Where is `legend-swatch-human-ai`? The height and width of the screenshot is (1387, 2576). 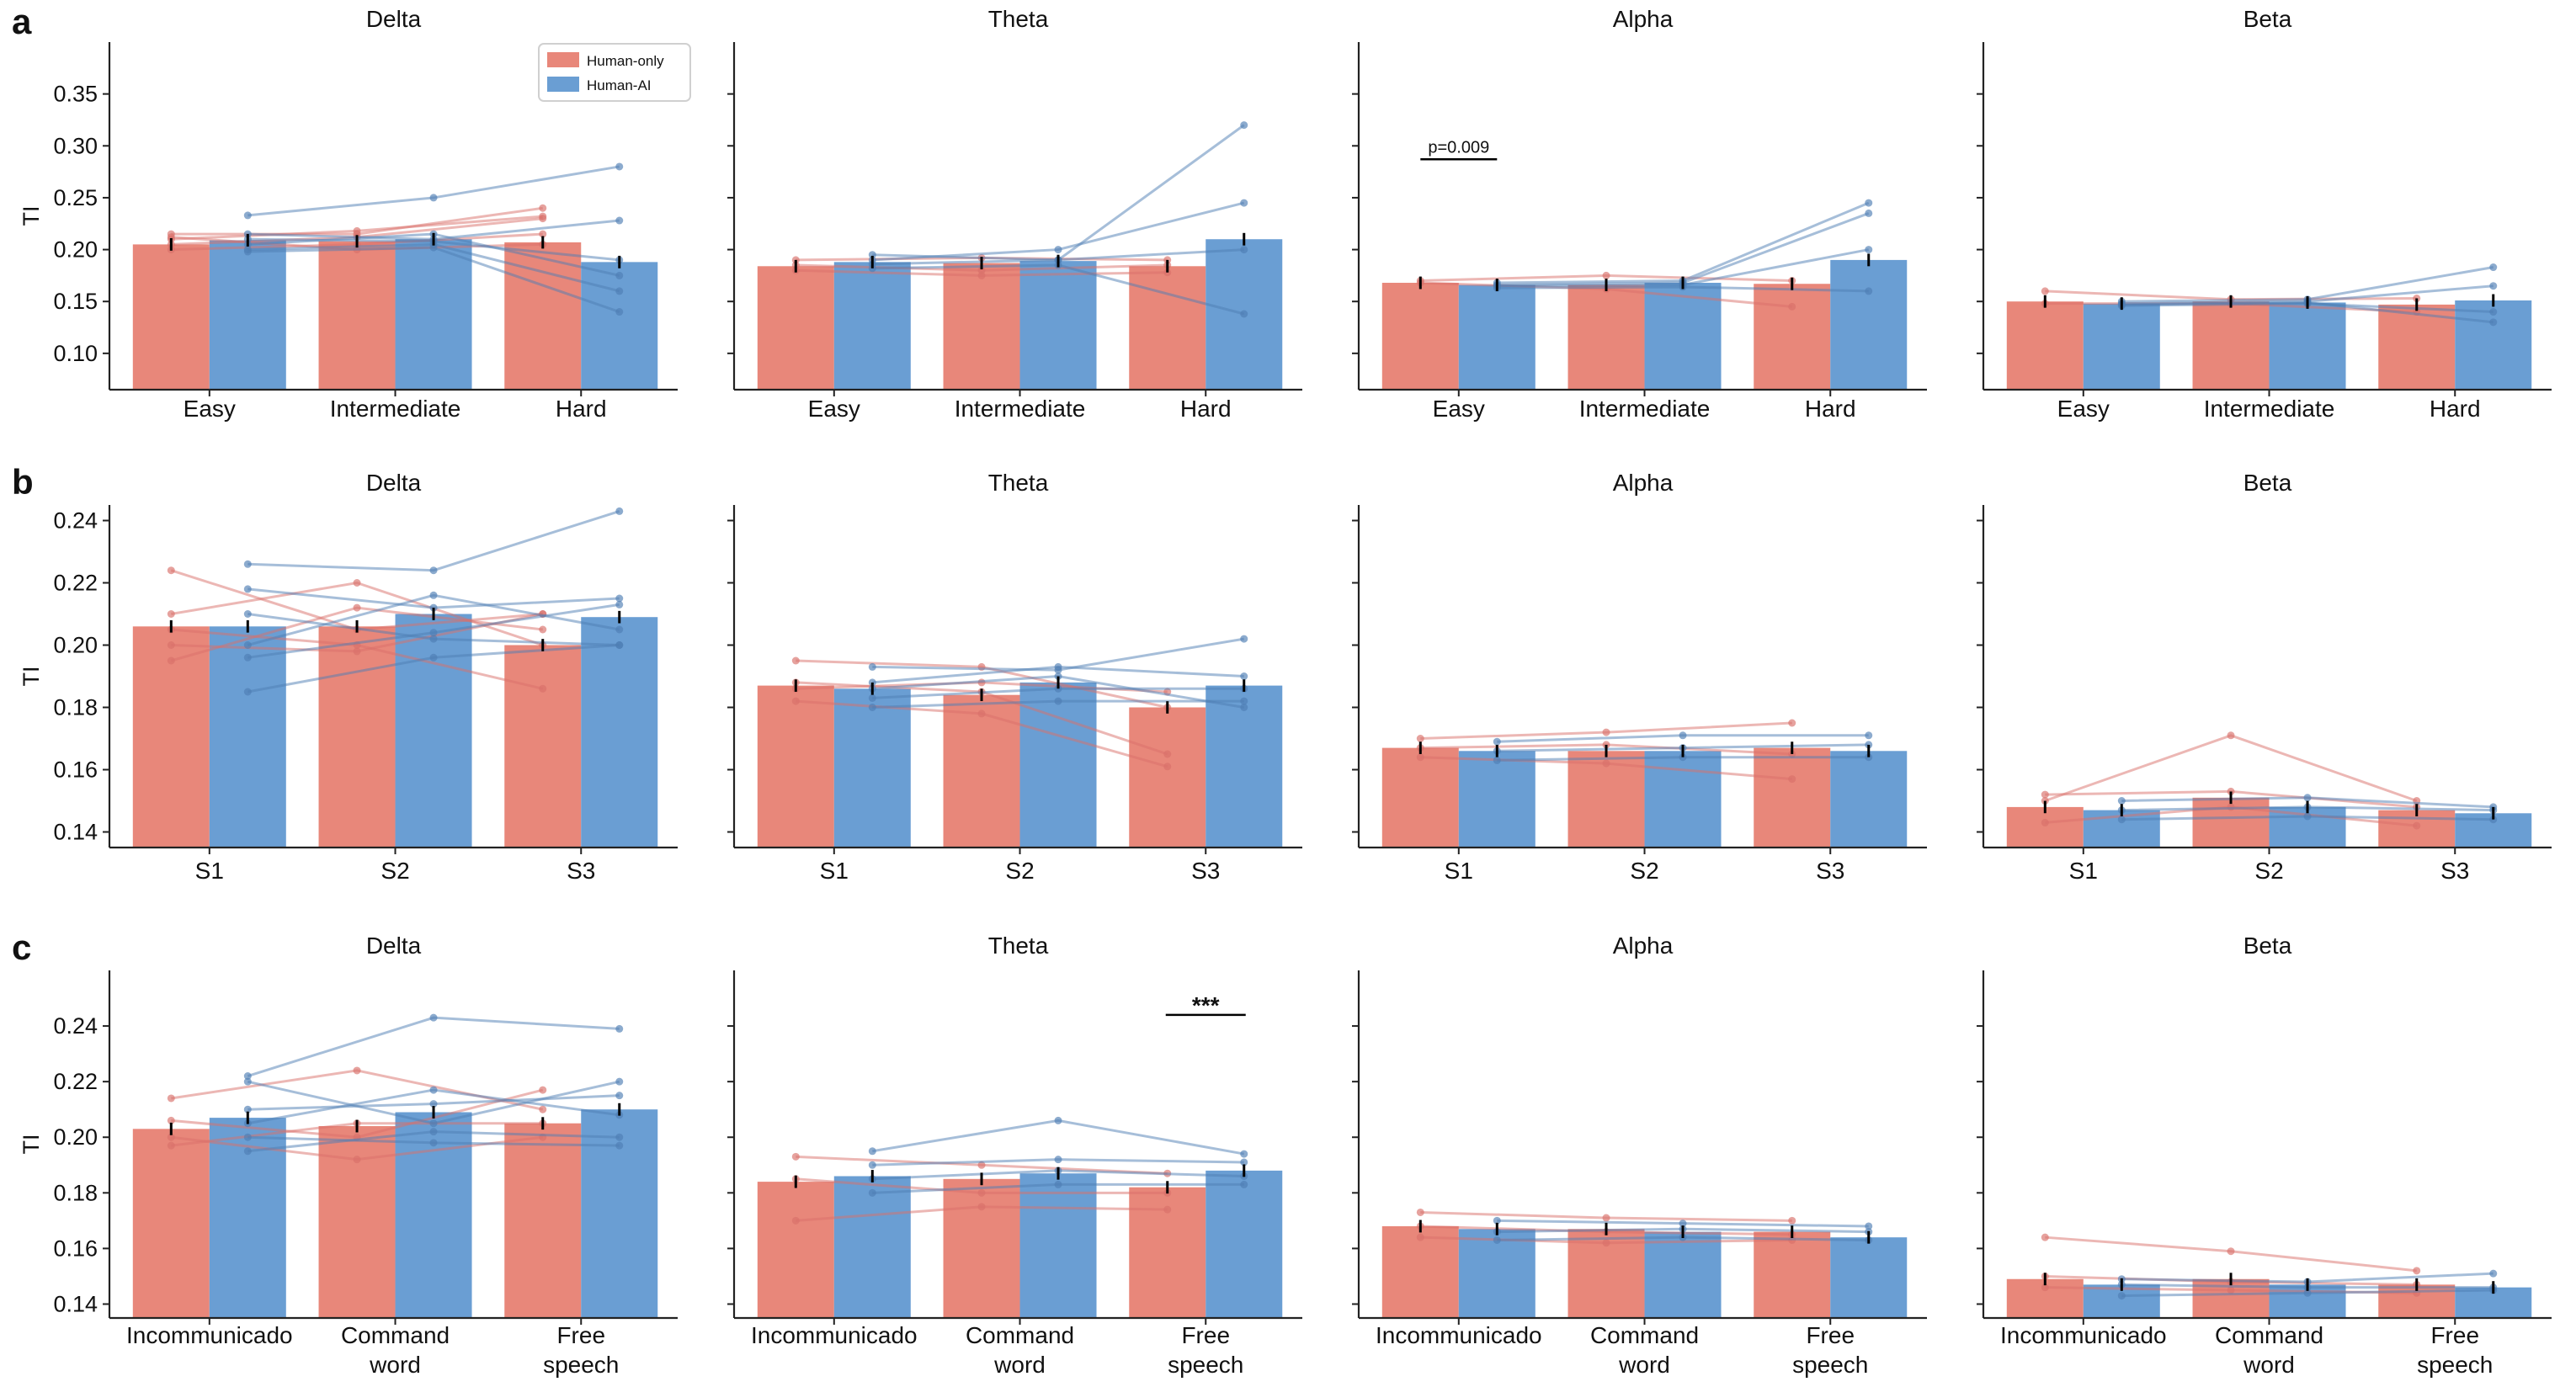
legend-swatch-human-ai is located at coordinates (563, 84).